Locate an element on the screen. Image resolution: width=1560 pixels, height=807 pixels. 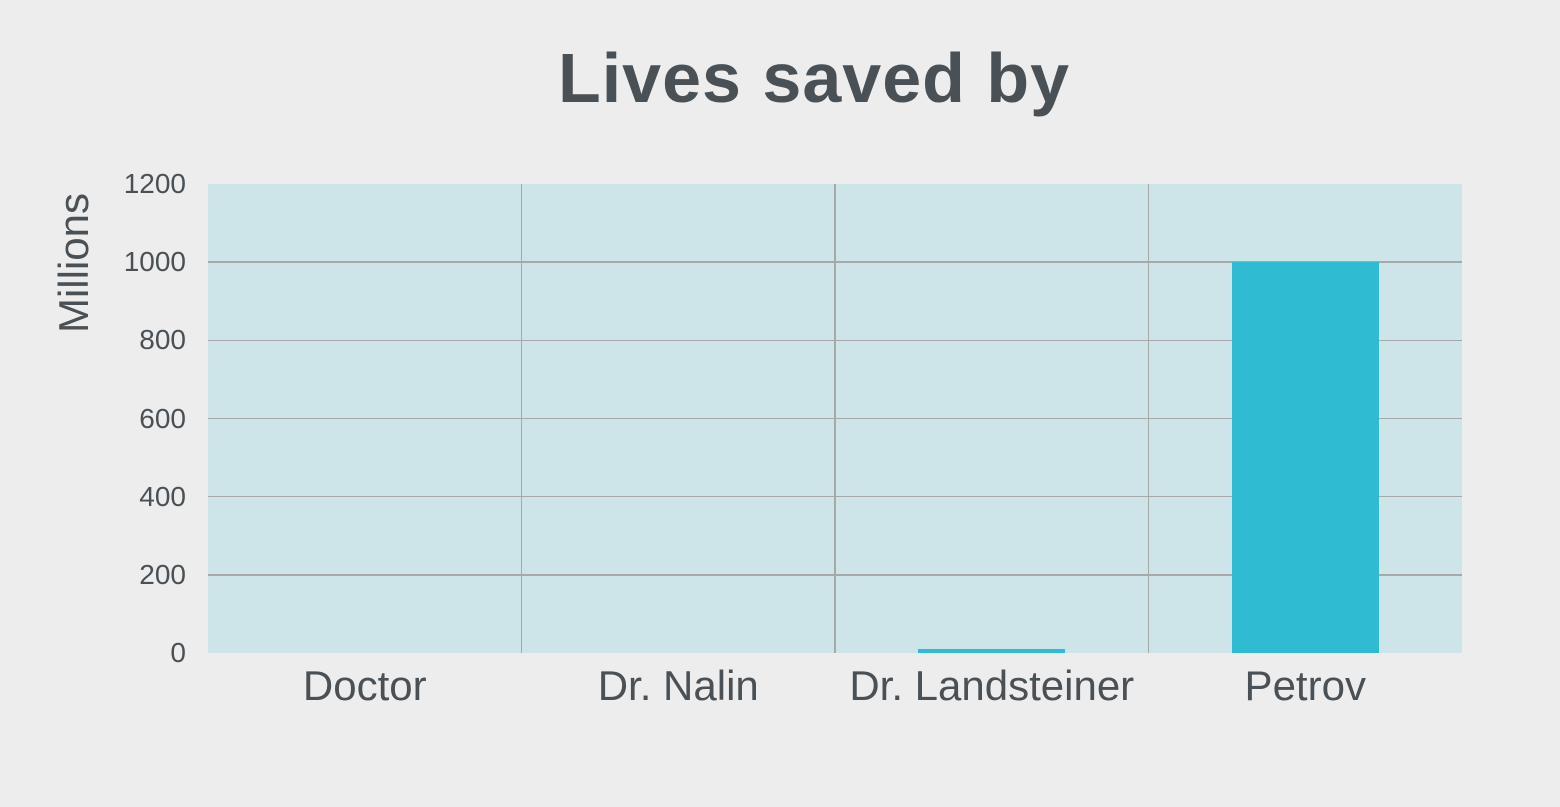
chart-title: Lives saved by is located at coordinates (814, 78).